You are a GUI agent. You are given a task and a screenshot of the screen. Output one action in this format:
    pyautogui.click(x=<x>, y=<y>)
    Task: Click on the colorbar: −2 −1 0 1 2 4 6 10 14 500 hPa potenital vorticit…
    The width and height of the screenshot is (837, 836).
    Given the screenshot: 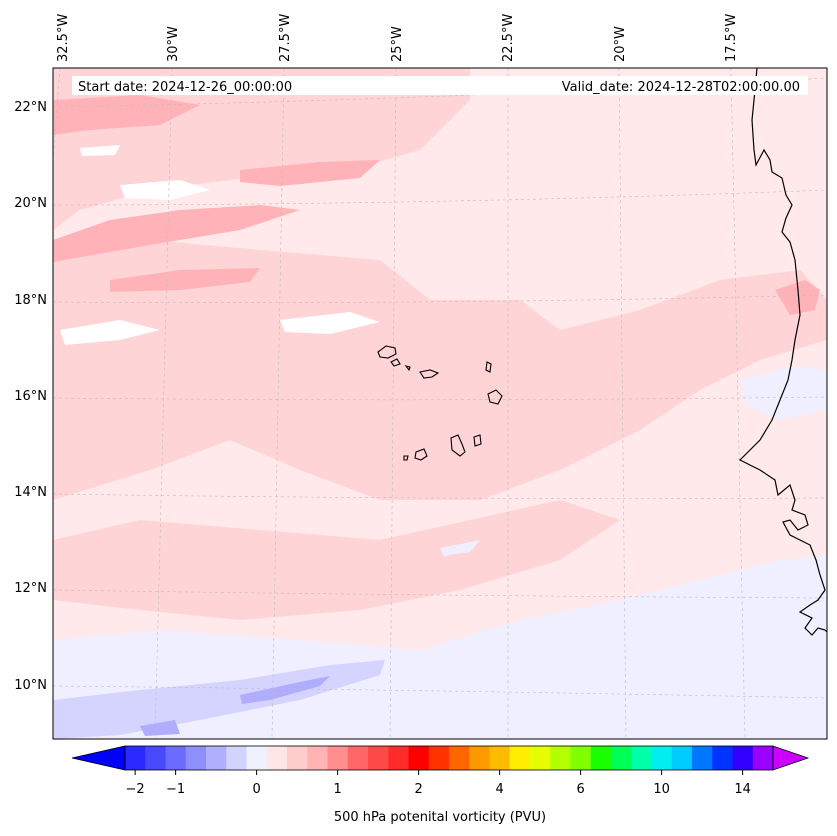 What is the action you would take?
    pyautogui.click(x=440, y=785)
    